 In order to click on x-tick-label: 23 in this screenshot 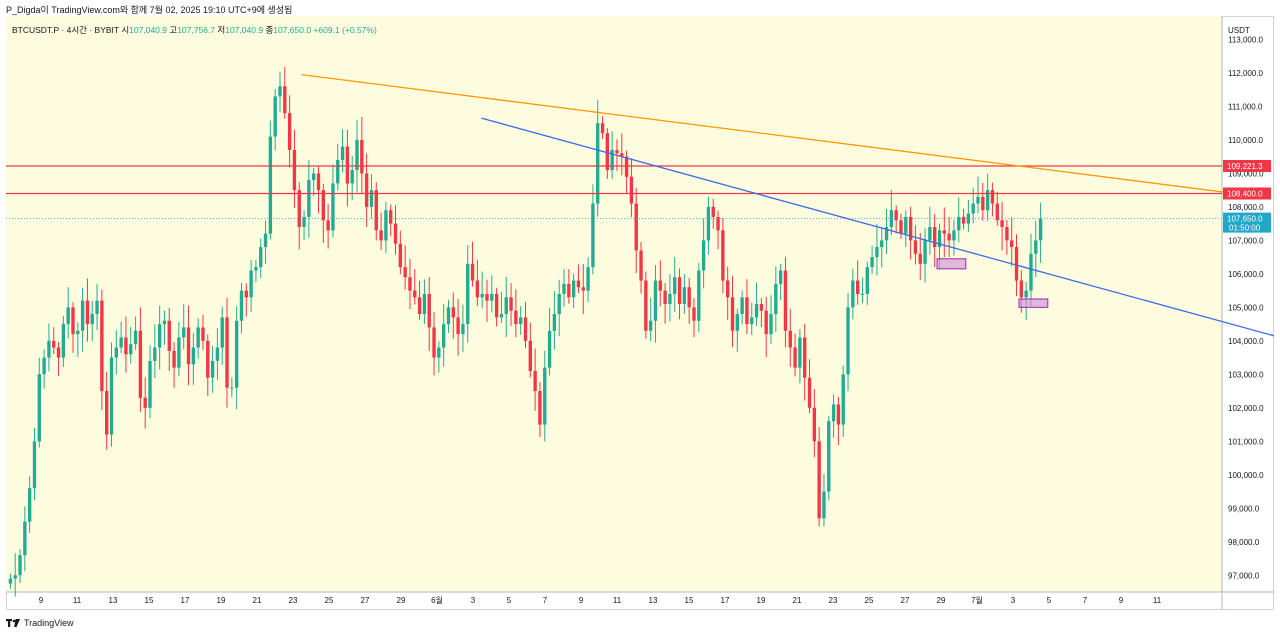, I will do `click(833, 600)`.